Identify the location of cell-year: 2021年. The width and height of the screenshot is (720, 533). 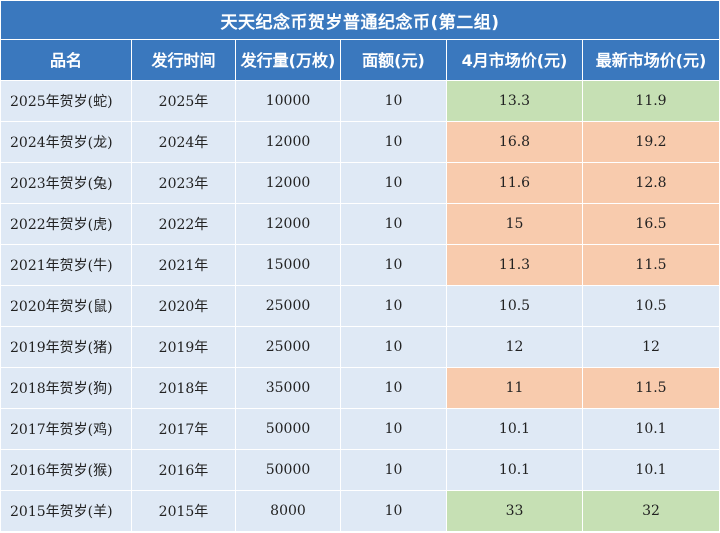
(183, 265).